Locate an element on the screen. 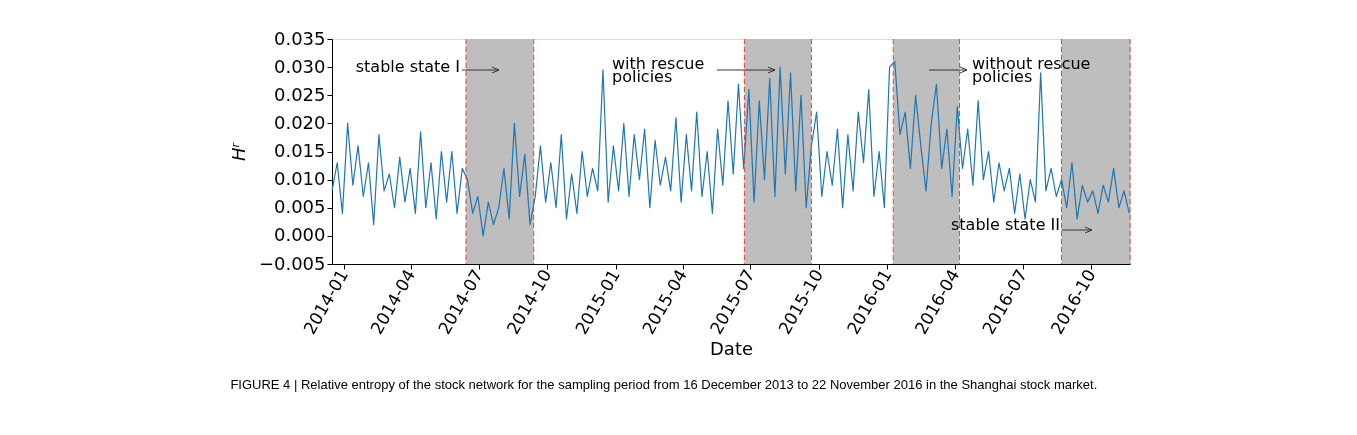  y-tick-label: 0.010 is located at coordinates (299, 179).